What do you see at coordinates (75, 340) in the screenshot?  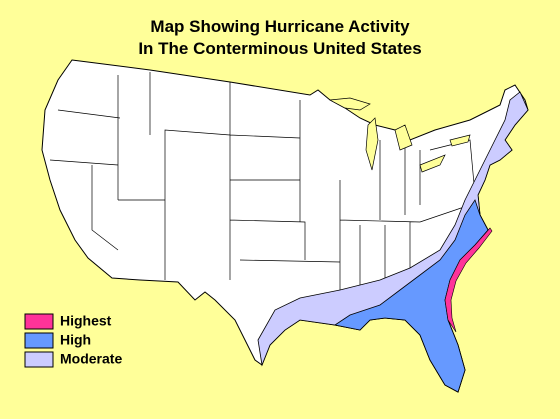 I see `legend-label: High` at bounding box center [75, 340].